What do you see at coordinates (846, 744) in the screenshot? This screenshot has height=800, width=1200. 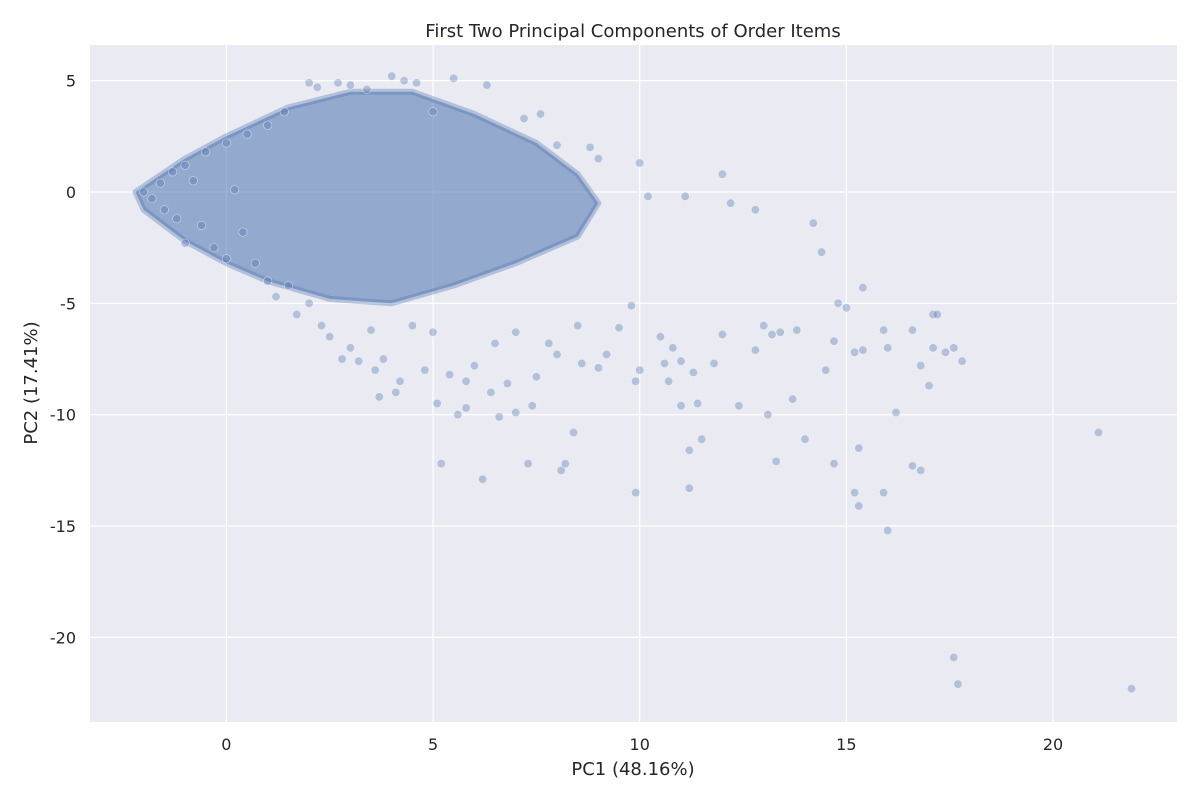 I see `x-tick-label: 15` at bounding box center [846, 744].